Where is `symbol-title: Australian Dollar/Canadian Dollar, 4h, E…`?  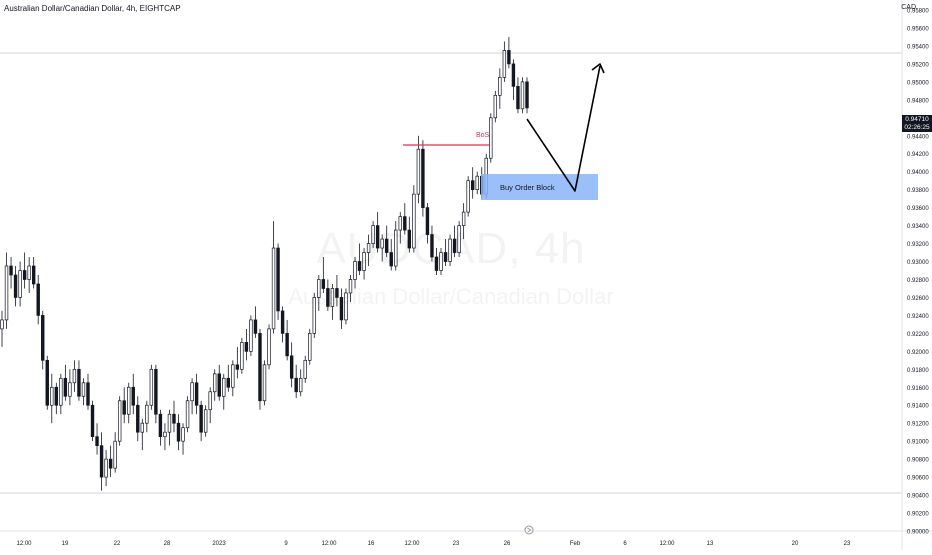
symbol-title: Australian Dollar/Canadian Dollar, 4h, E… is located at coordinates (92, 8).